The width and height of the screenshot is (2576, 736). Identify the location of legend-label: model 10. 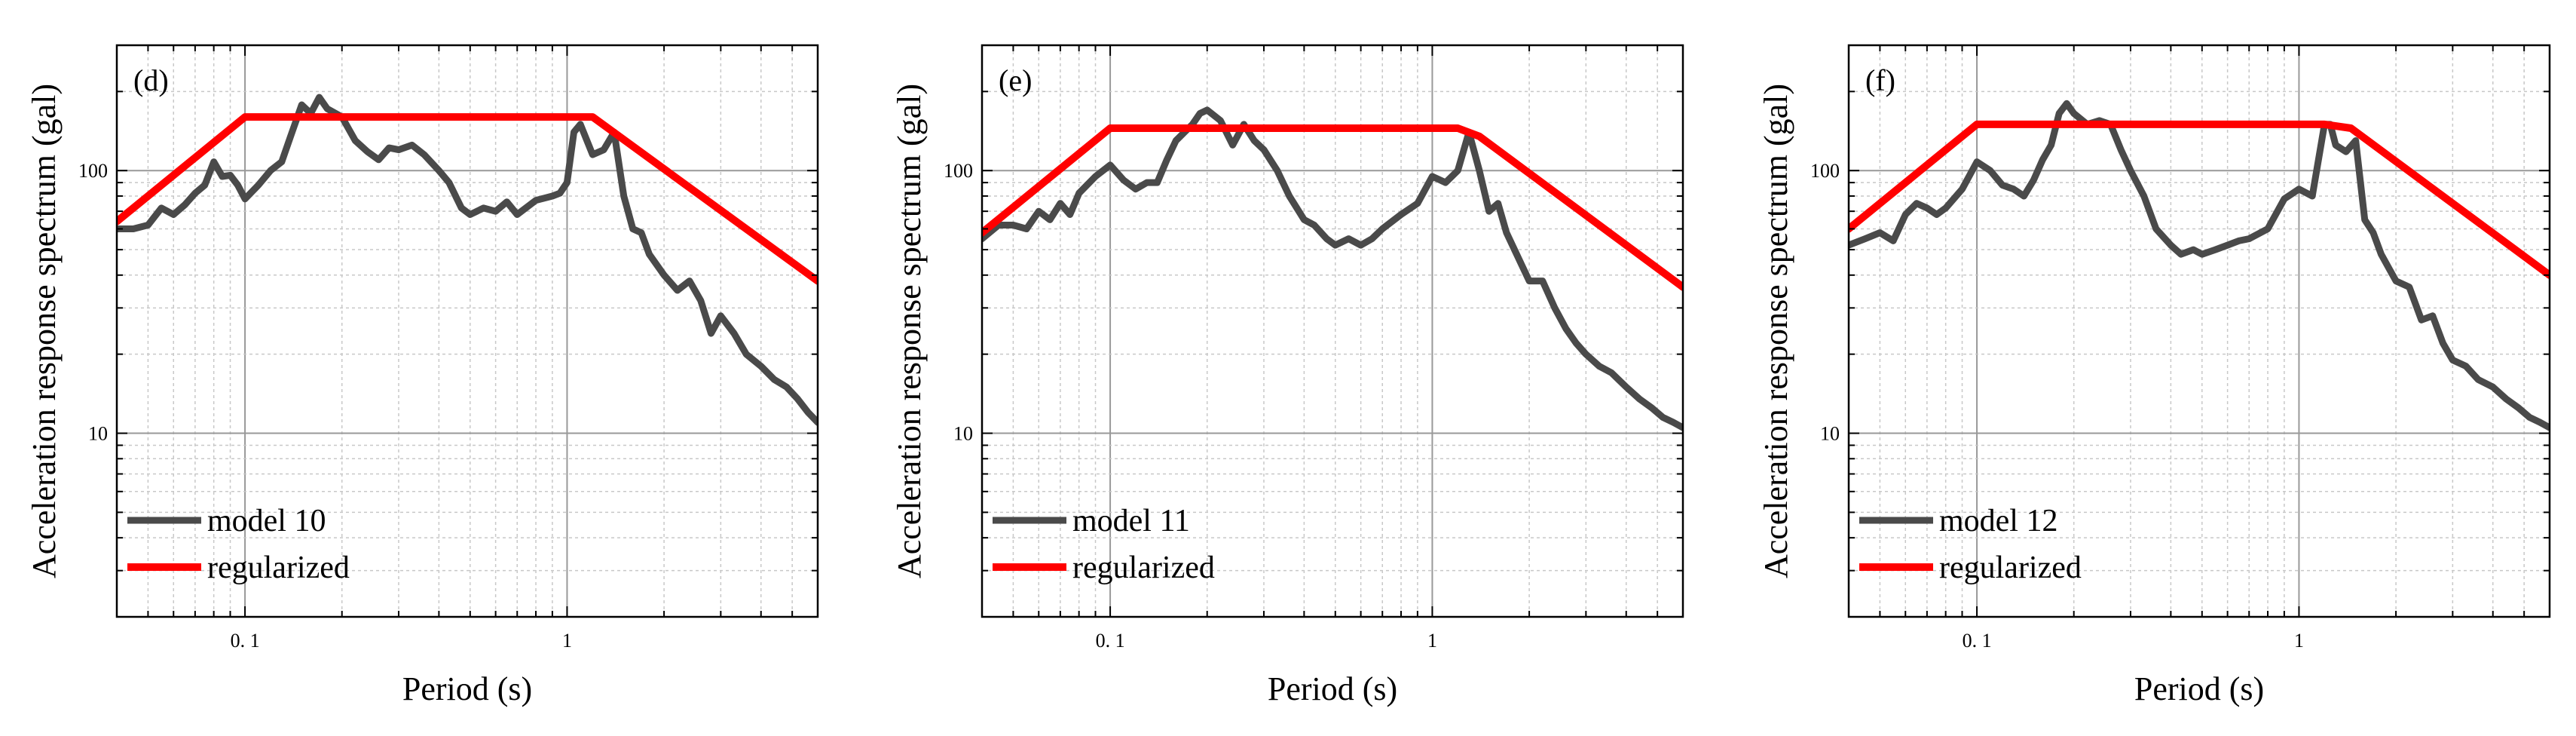
(266, 521).